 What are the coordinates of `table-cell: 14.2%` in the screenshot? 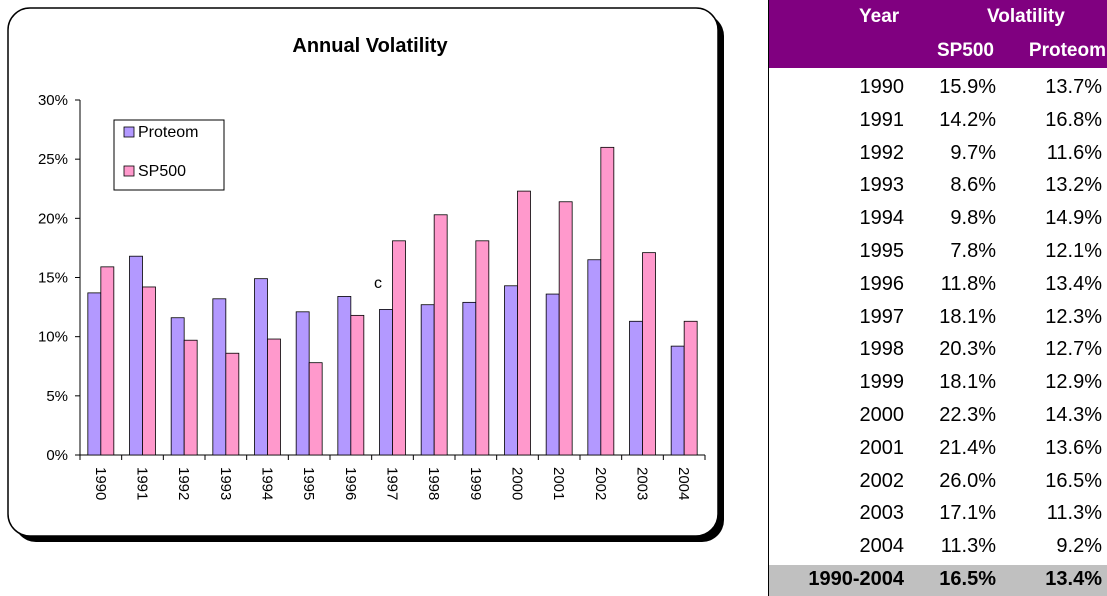 It's located at (967, 119).